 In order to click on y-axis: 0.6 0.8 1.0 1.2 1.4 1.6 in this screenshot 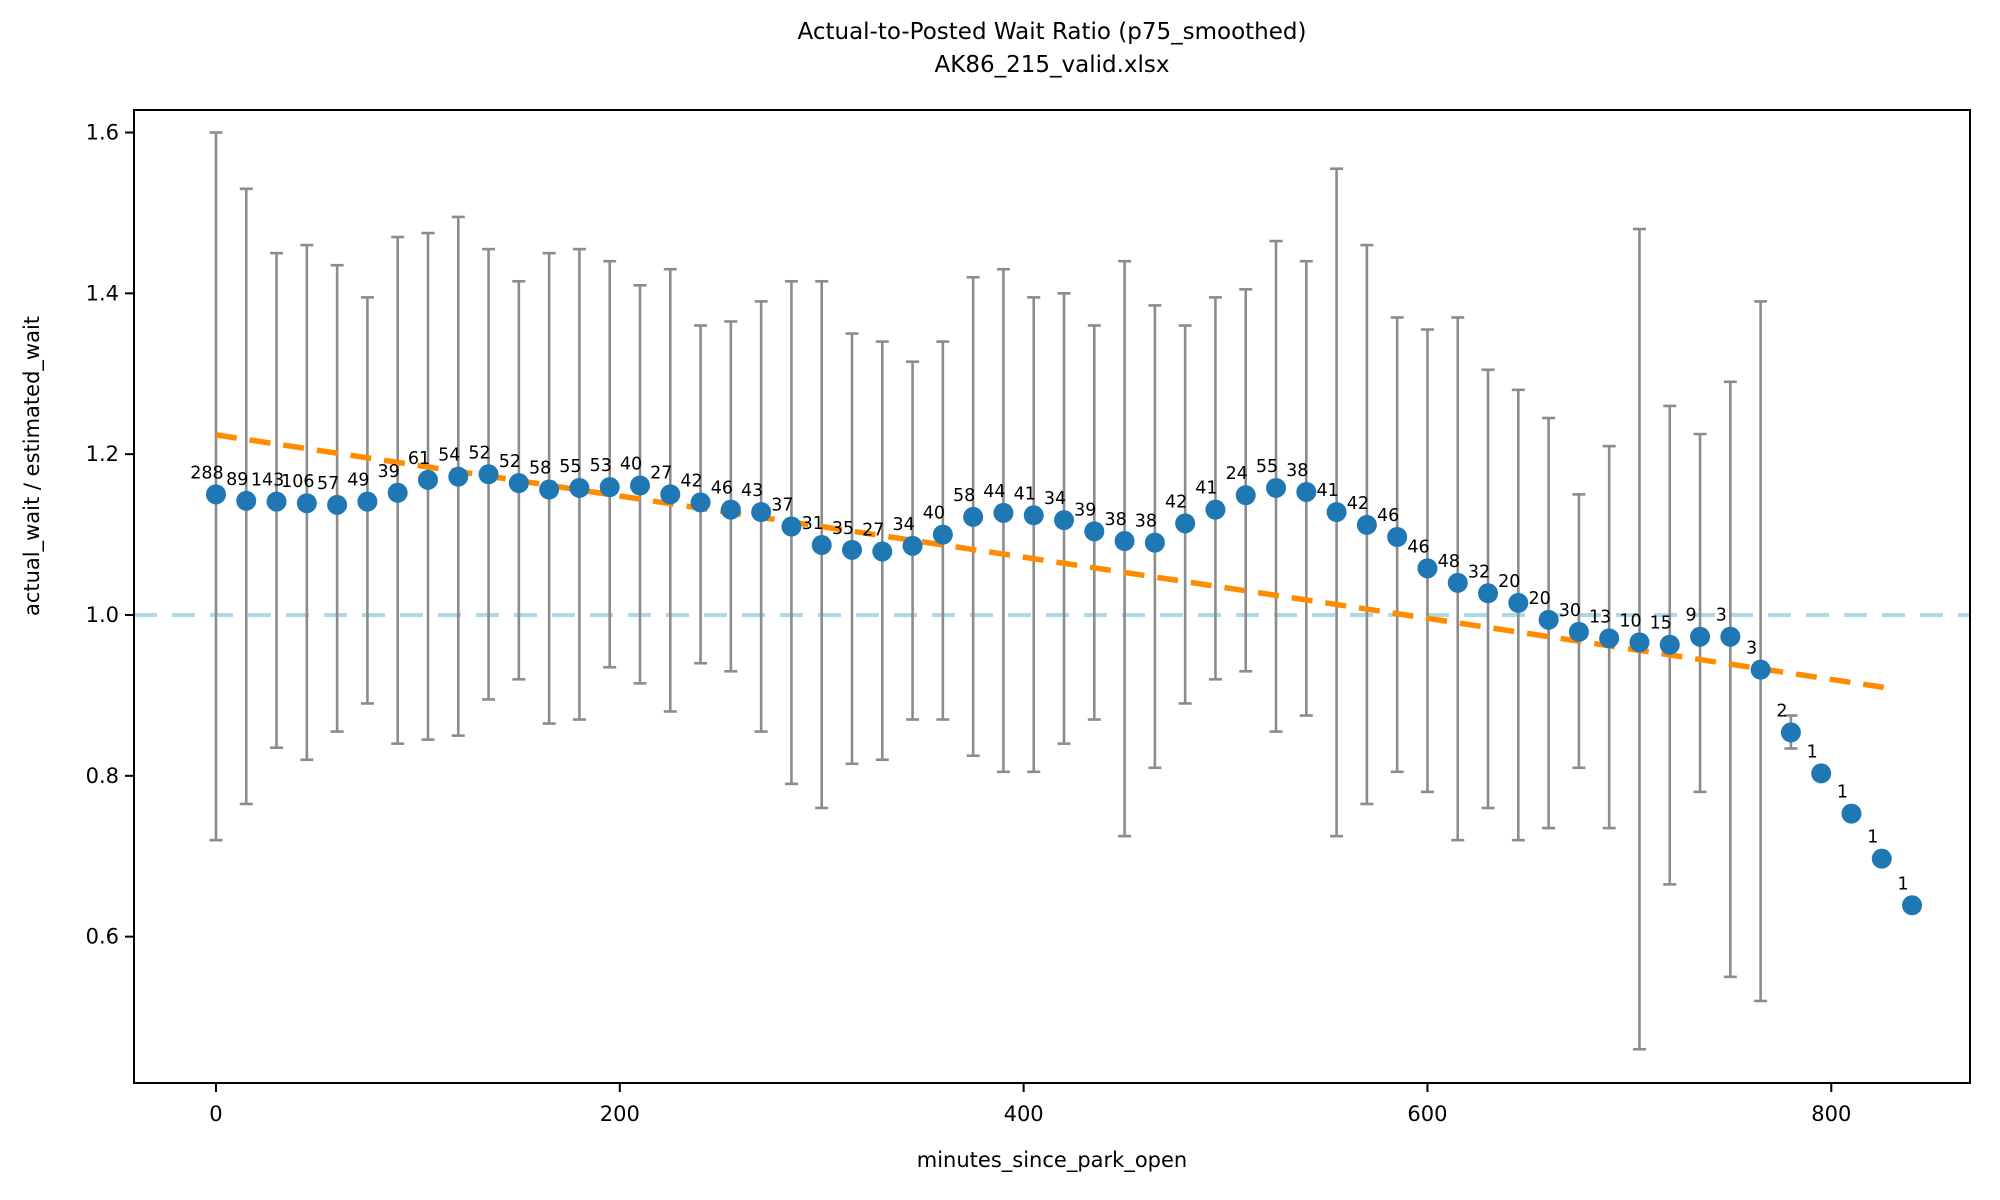, I will do `click(110, 535)`.